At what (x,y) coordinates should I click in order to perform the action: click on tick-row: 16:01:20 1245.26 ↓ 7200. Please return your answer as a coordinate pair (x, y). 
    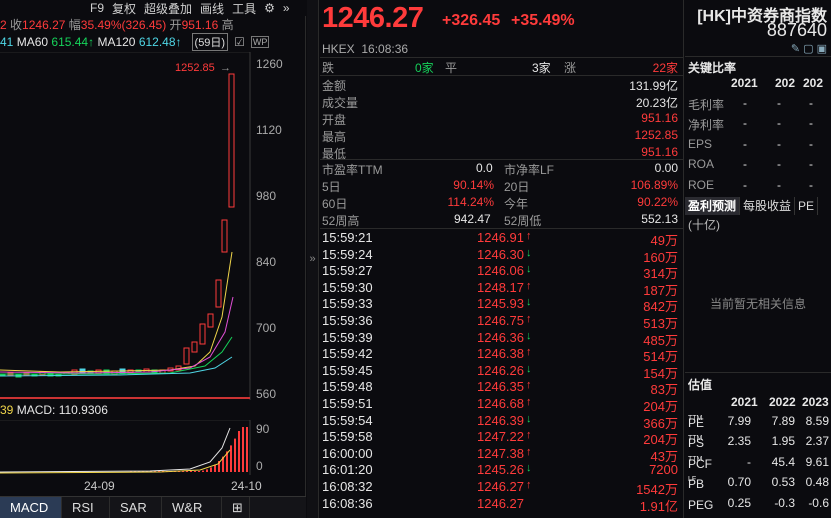
    Looking at the image, I should click on (502, 469).